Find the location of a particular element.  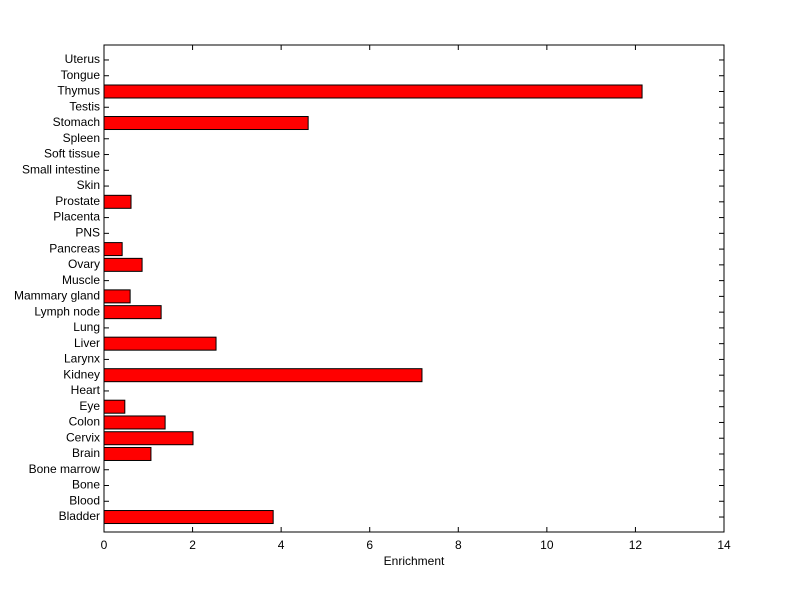

y-tick-label: Cervix is located at coordinates (83, 437).